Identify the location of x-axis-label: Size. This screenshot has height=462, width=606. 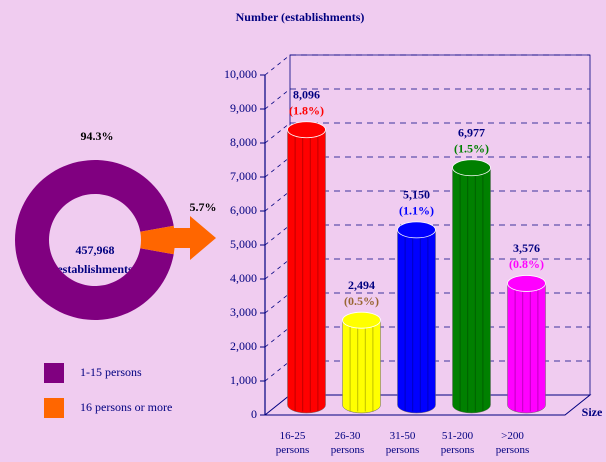
(592, 412).